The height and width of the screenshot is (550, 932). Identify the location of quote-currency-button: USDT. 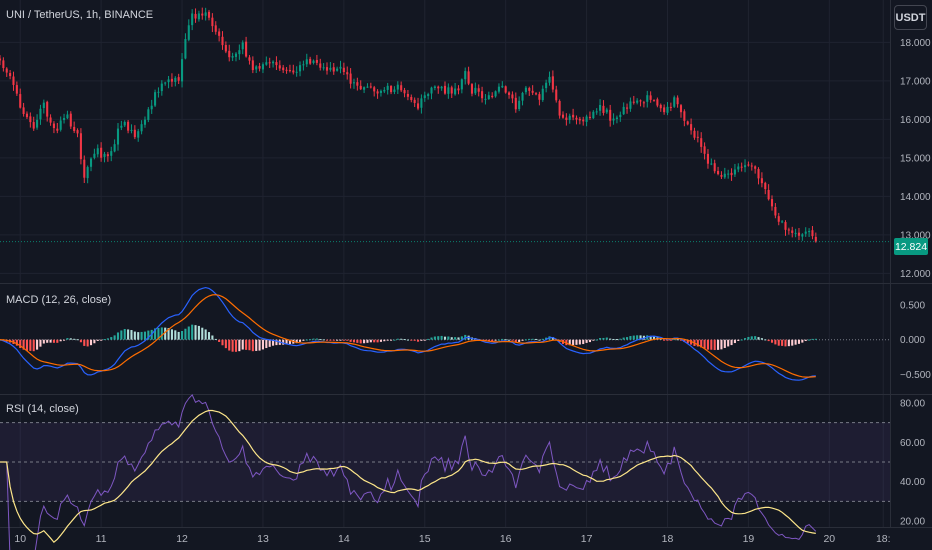
(910, 17).